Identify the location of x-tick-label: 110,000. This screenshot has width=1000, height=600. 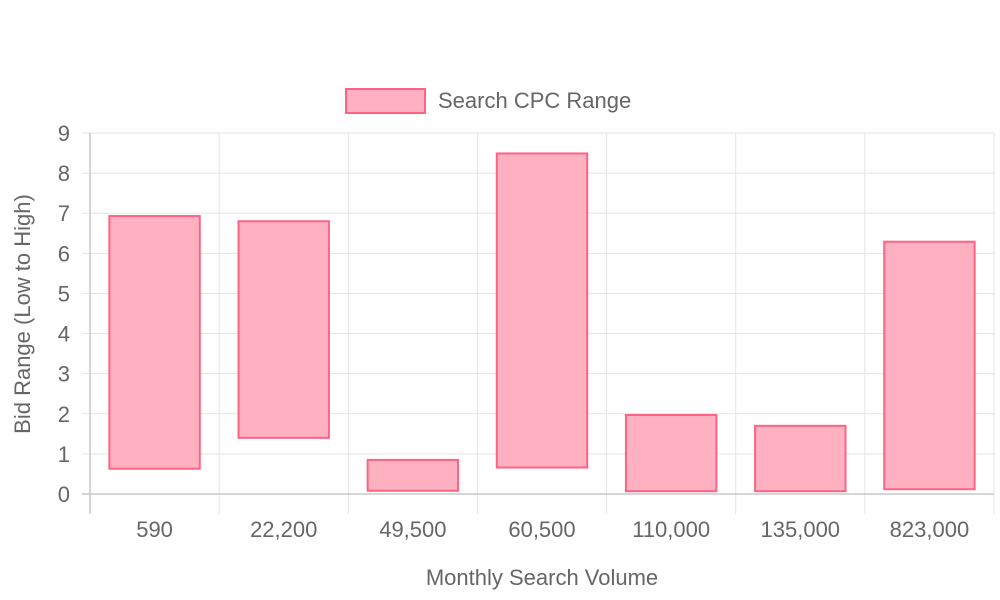
(671, 529).